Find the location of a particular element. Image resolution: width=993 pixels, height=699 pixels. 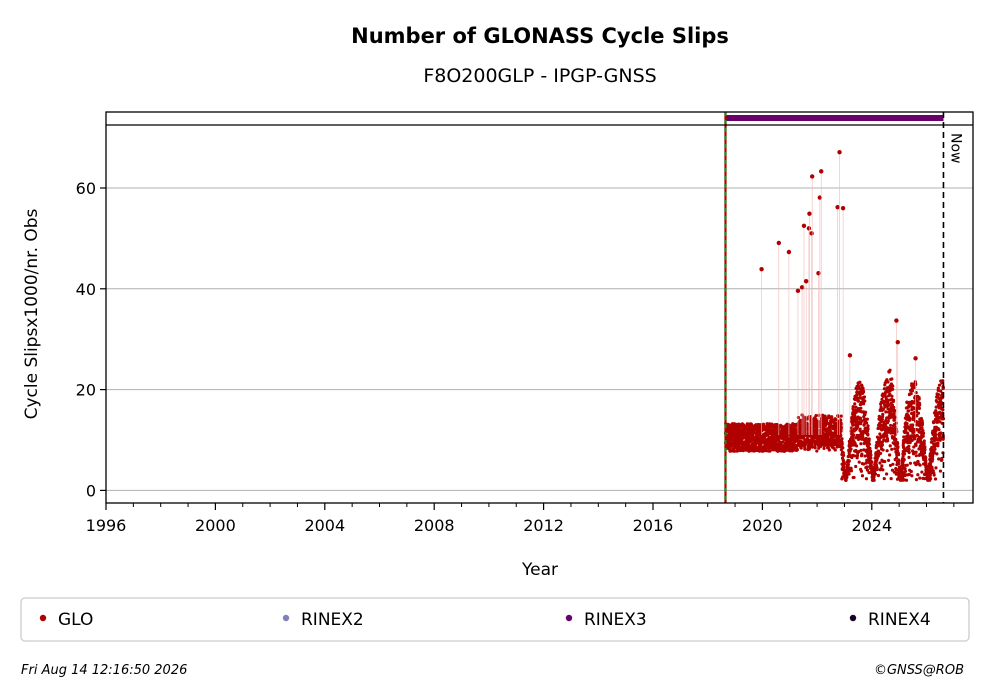

x-tick-label: 2020 is located at coordinates (762, 525).